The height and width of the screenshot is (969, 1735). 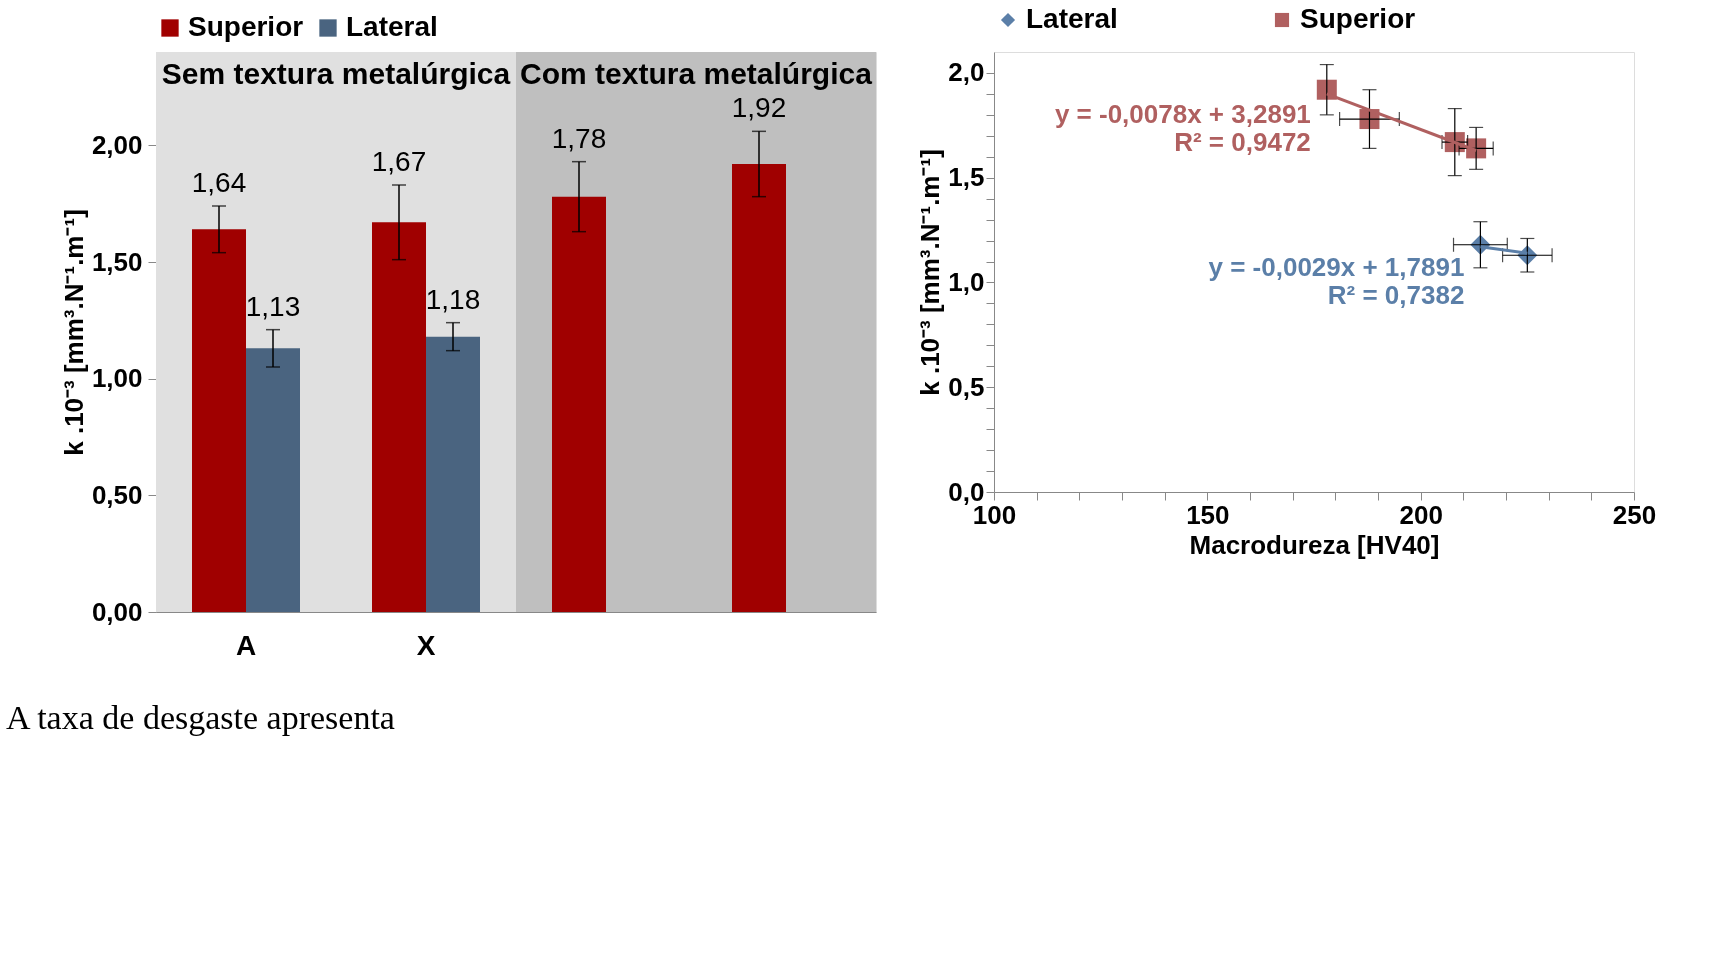 I want to click on y-tick-label: 1,0, so click(x=966, y=281).